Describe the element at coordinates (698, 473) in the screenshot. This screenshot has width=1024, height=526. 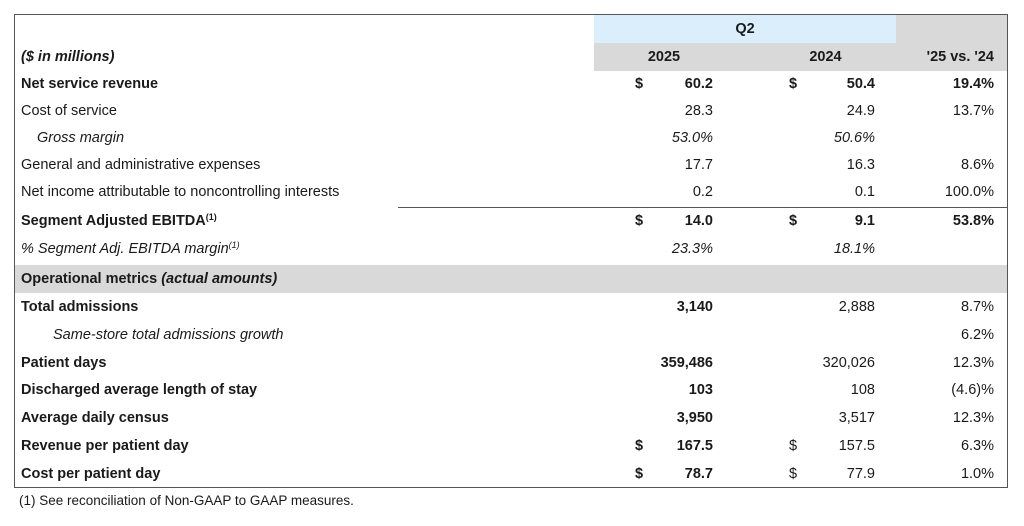
I see `value-2025: 78.7` at that location.